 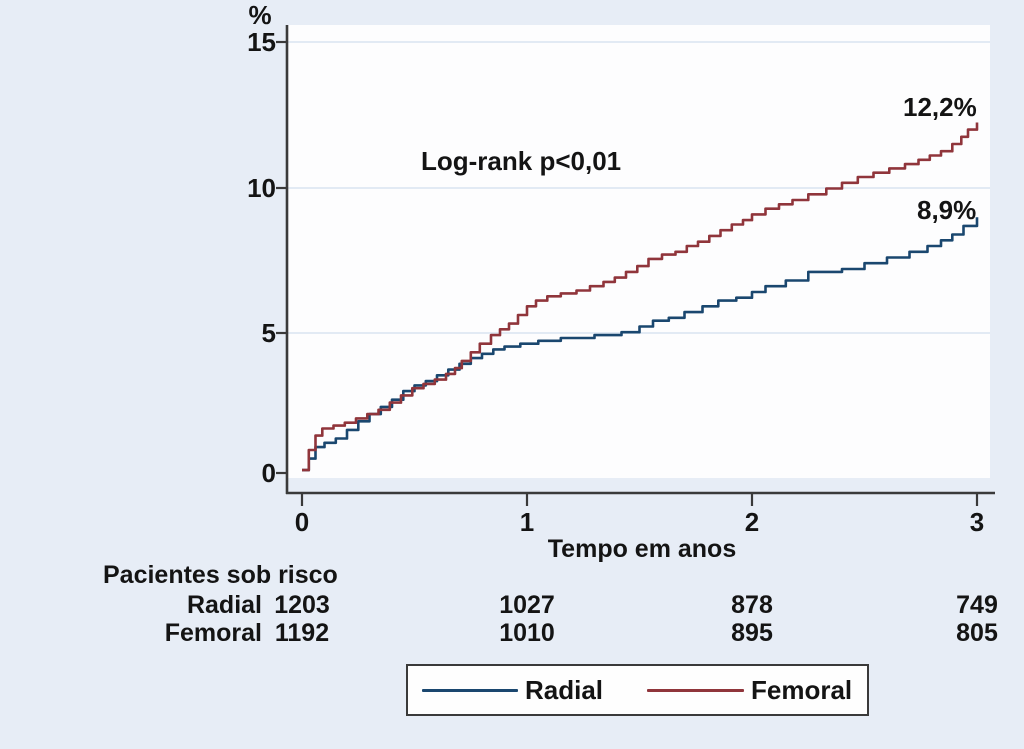 I want to click on y-tick-15: 15, so click(x=261, y=42).